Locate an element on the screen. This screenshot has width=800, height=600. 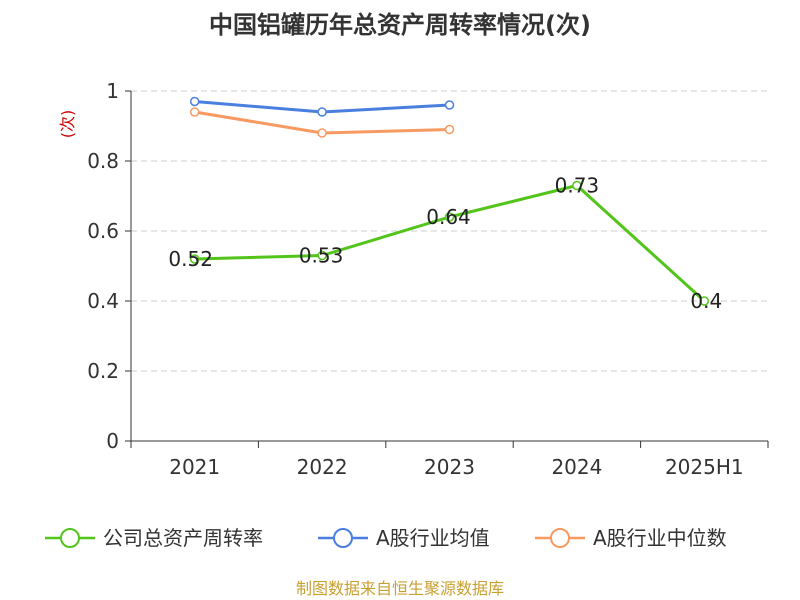
data-label: 0.53 is located at coordinates (321, 256).